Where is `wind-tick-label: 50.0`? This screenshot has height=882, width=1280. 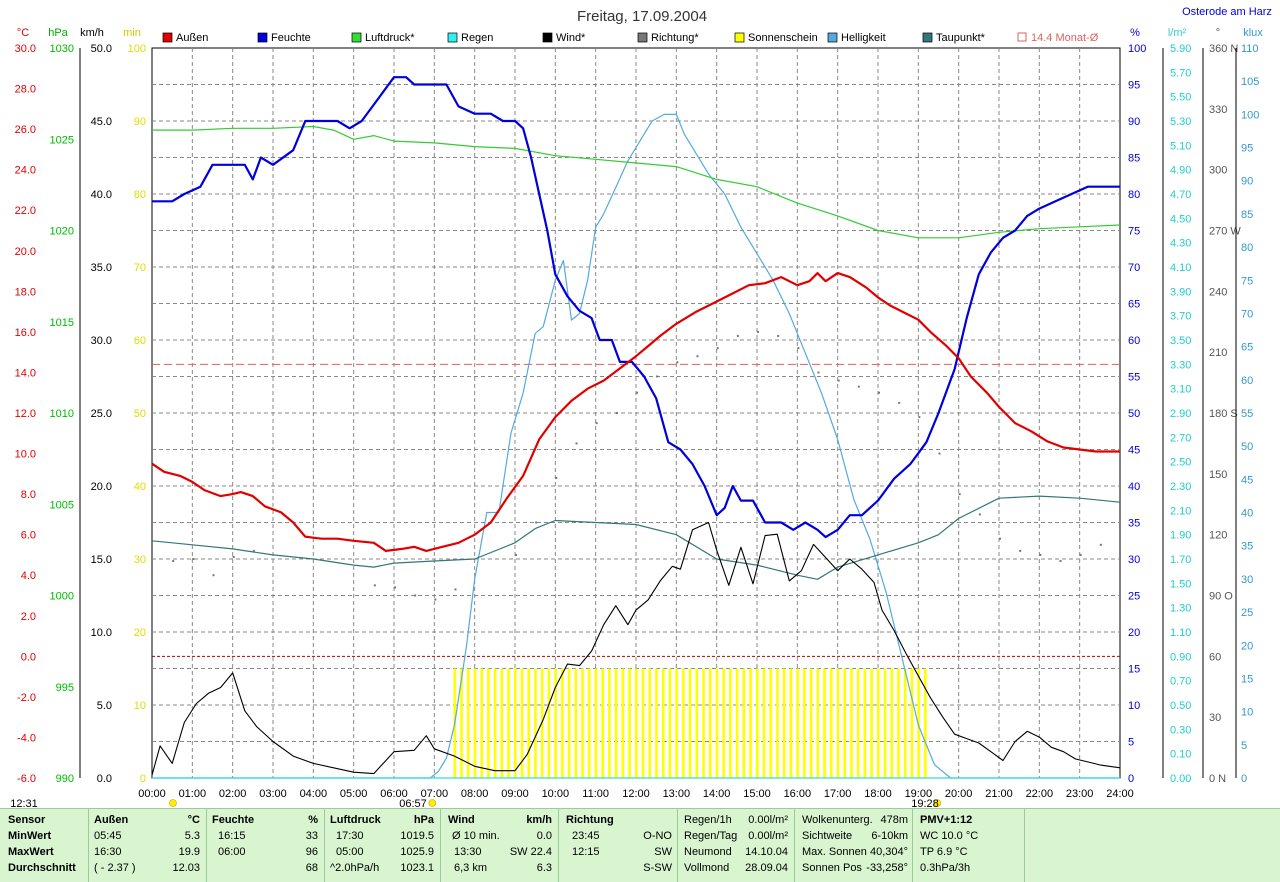
wind-tick-label: 50.0 is located at coordinates (101, 49).